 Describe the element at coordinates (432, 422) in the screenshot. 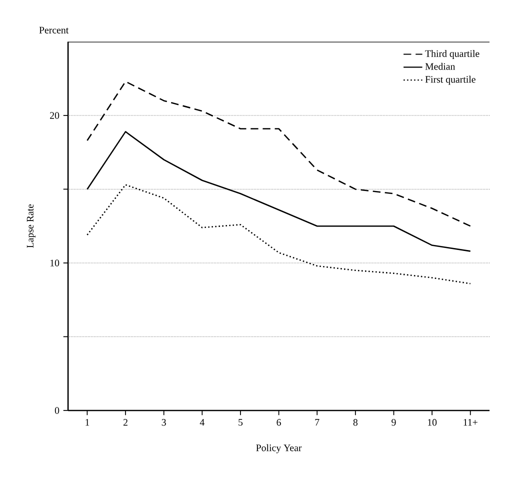

I see `x-tick-label: 10` at that location.